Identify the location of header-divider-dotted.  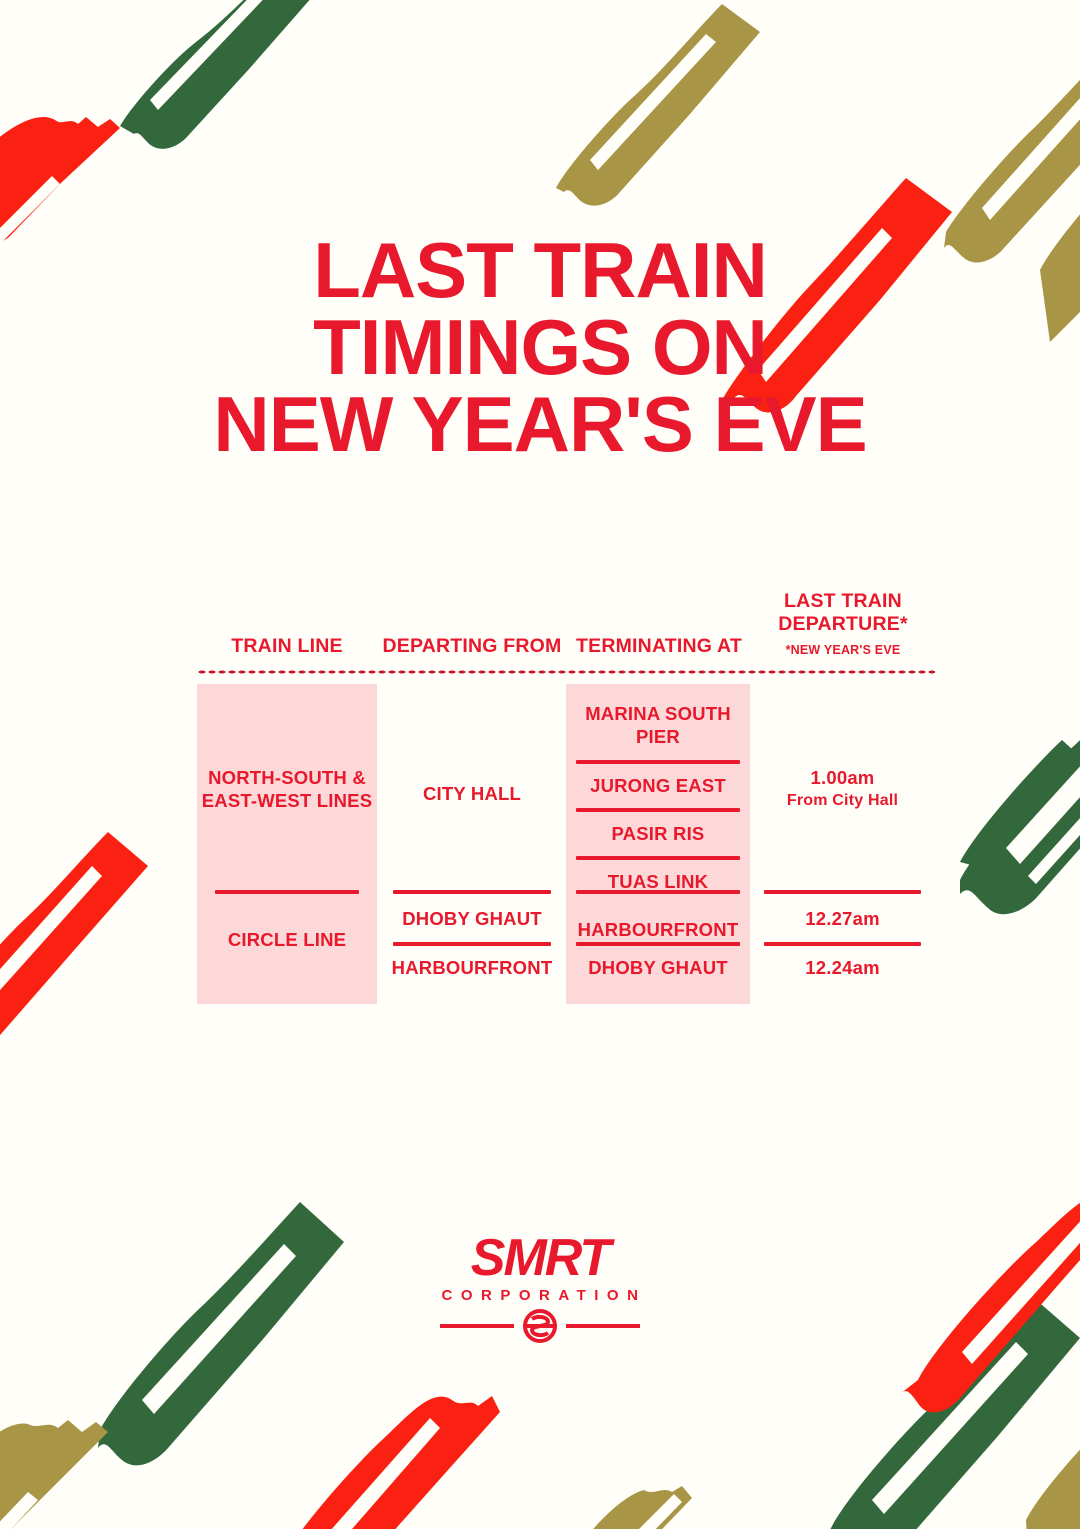
(566, 672).